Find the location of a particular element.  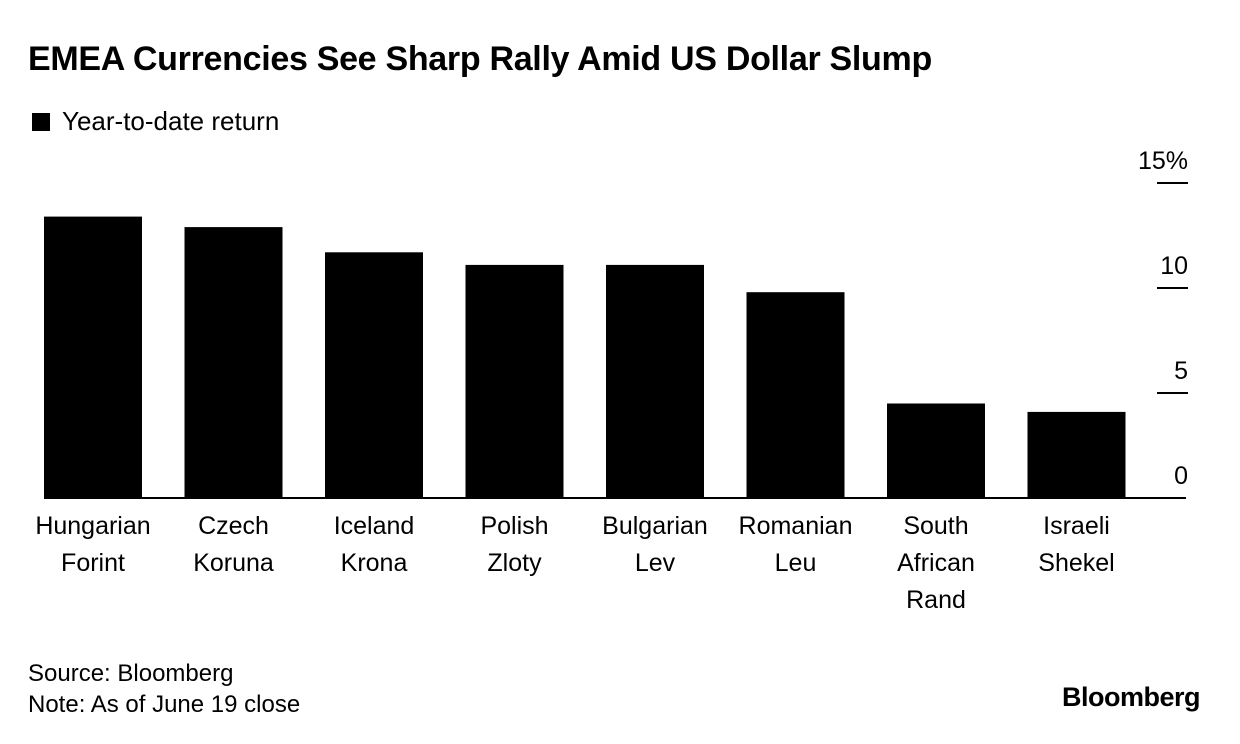

y-tick-label: 5 is located at coordinates (1181, 371).